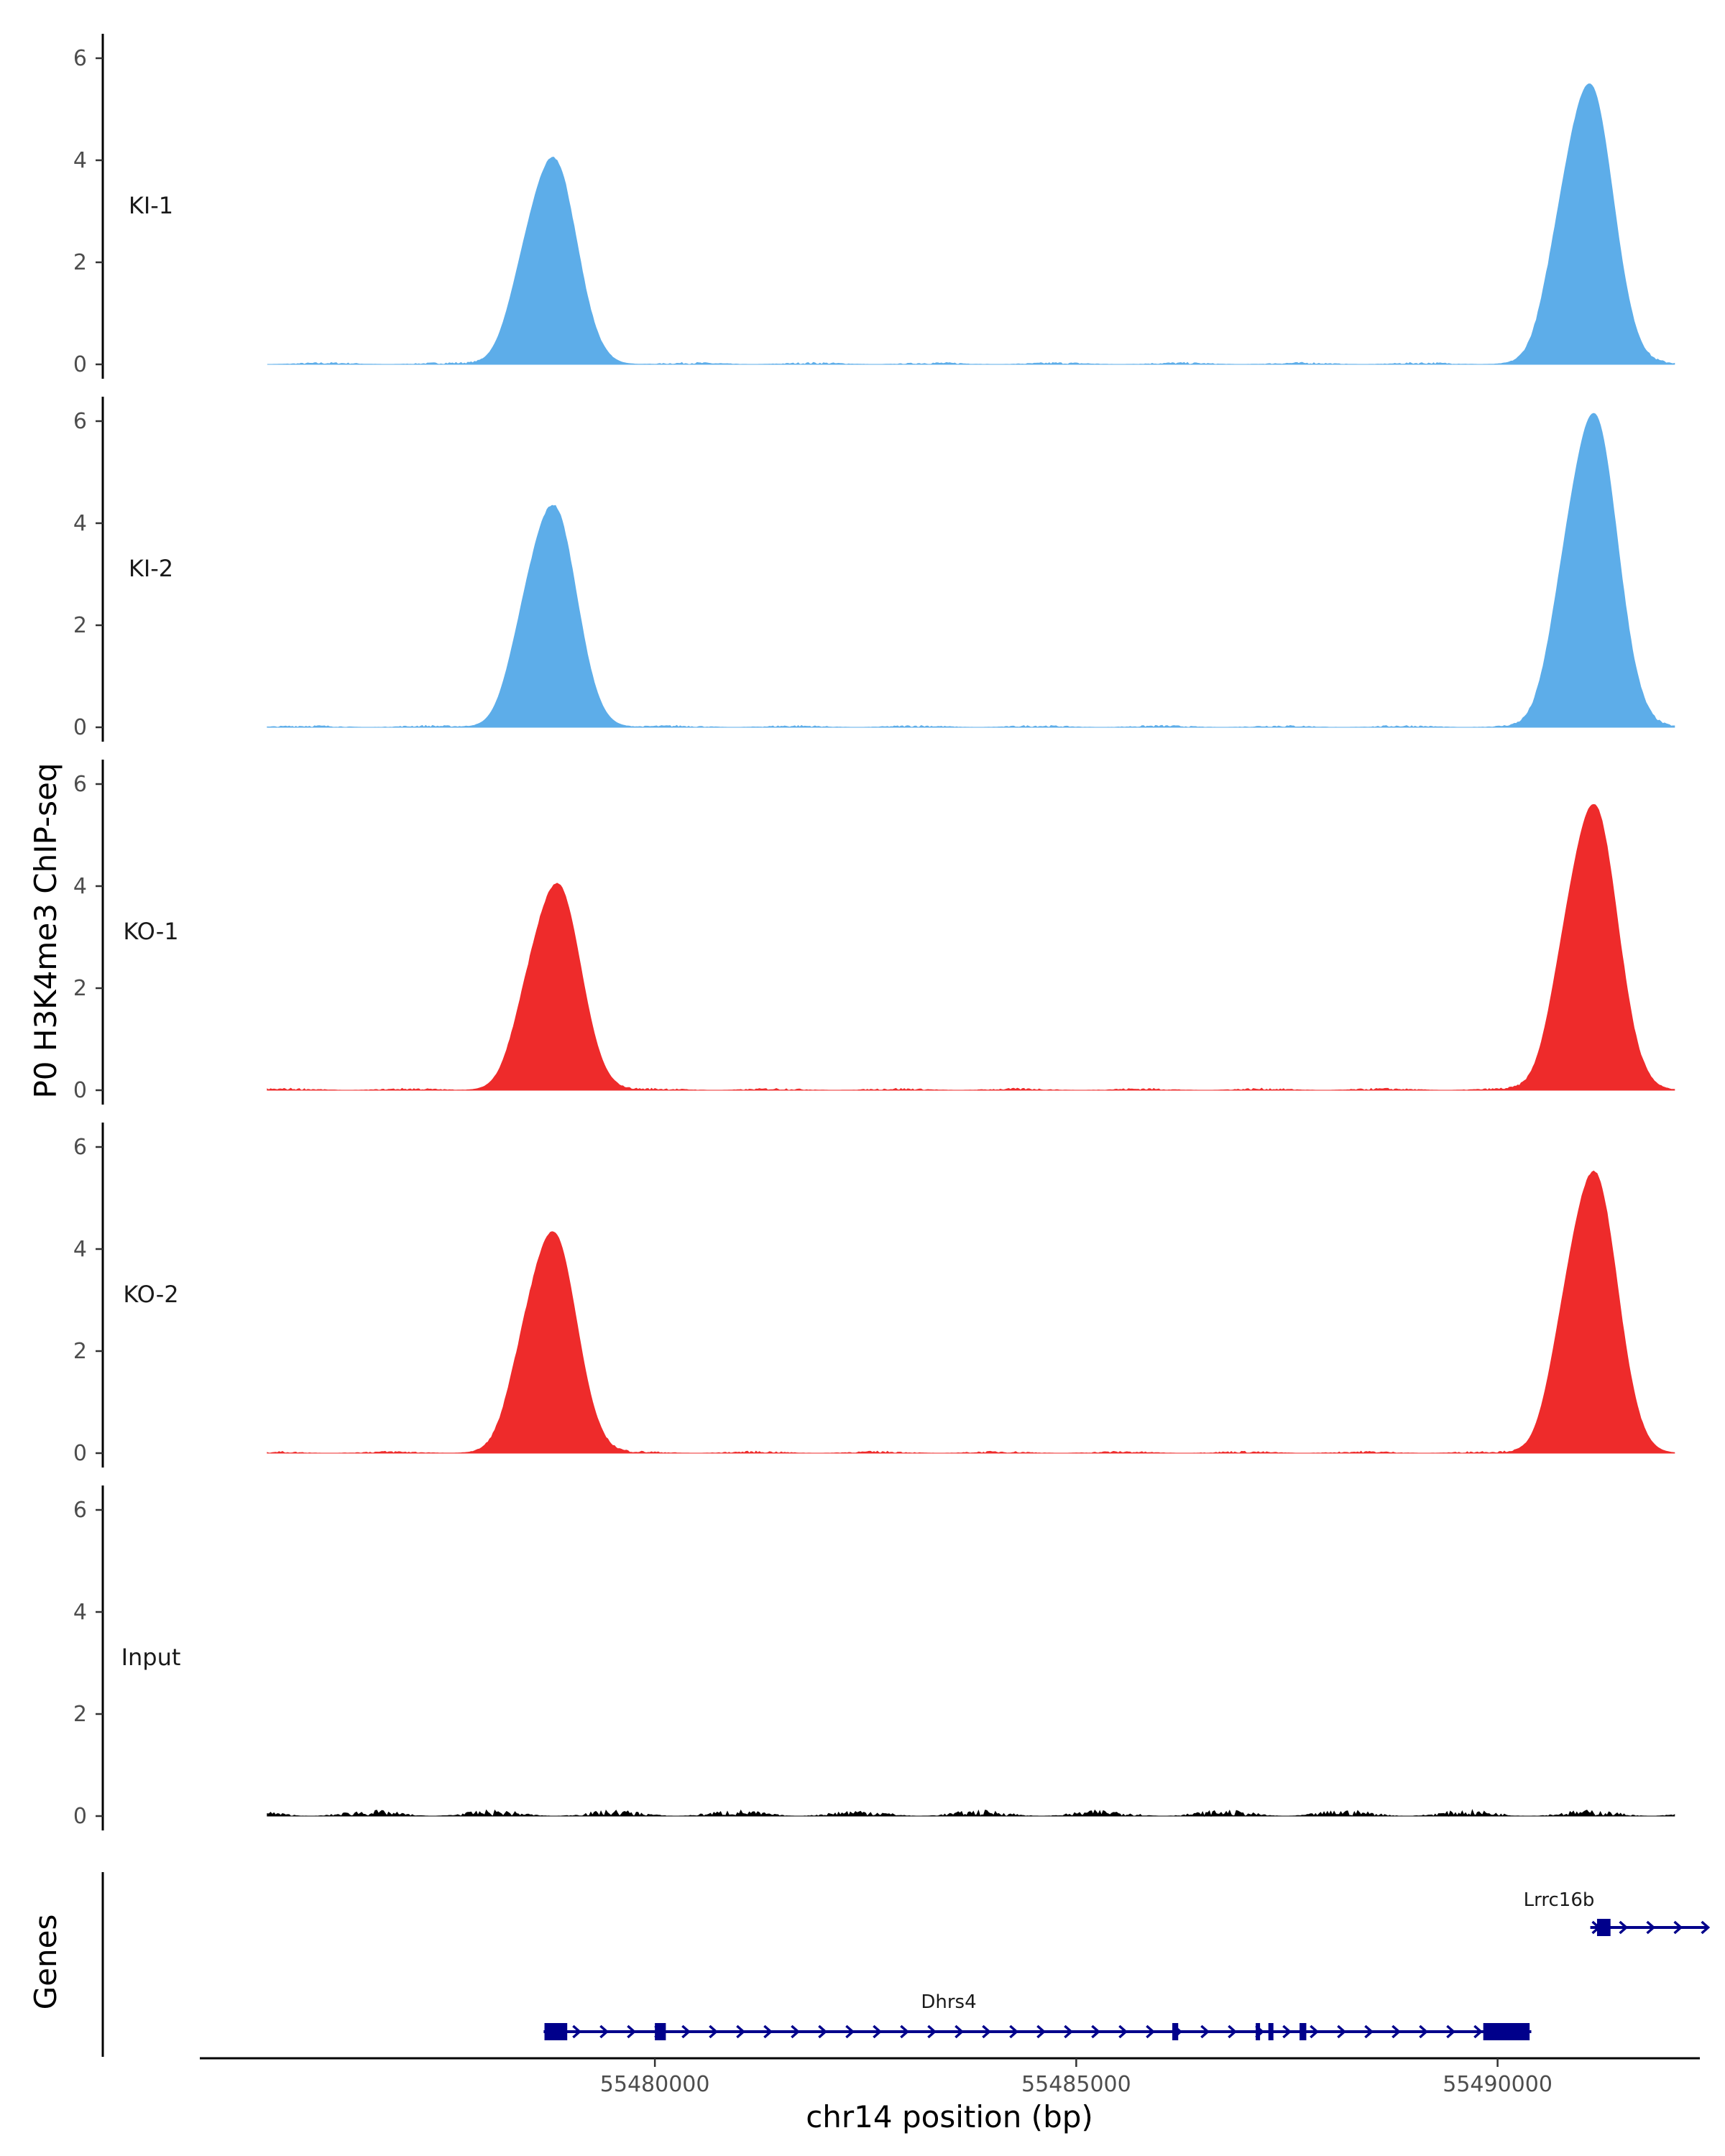 Image resolution: width=1725 pixels, height=2156 pixels. What do you see at coordinates (150, 931) in the screenshot?
I see `track-label: KO-1` at bounding box center [150, 931].